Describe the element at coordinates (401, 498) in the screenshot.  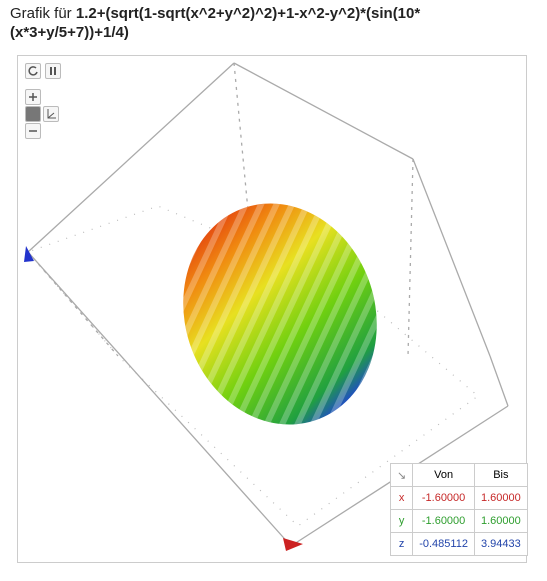
I see `variable: x` at that location.